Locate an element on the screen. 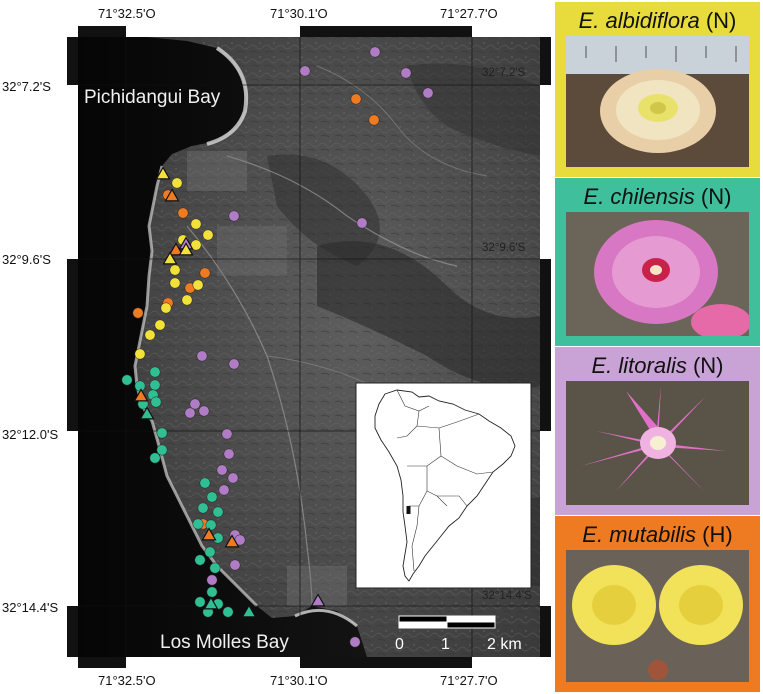  top-lon-label-1: 71°32.5'O is located at coordinates (127, 13).